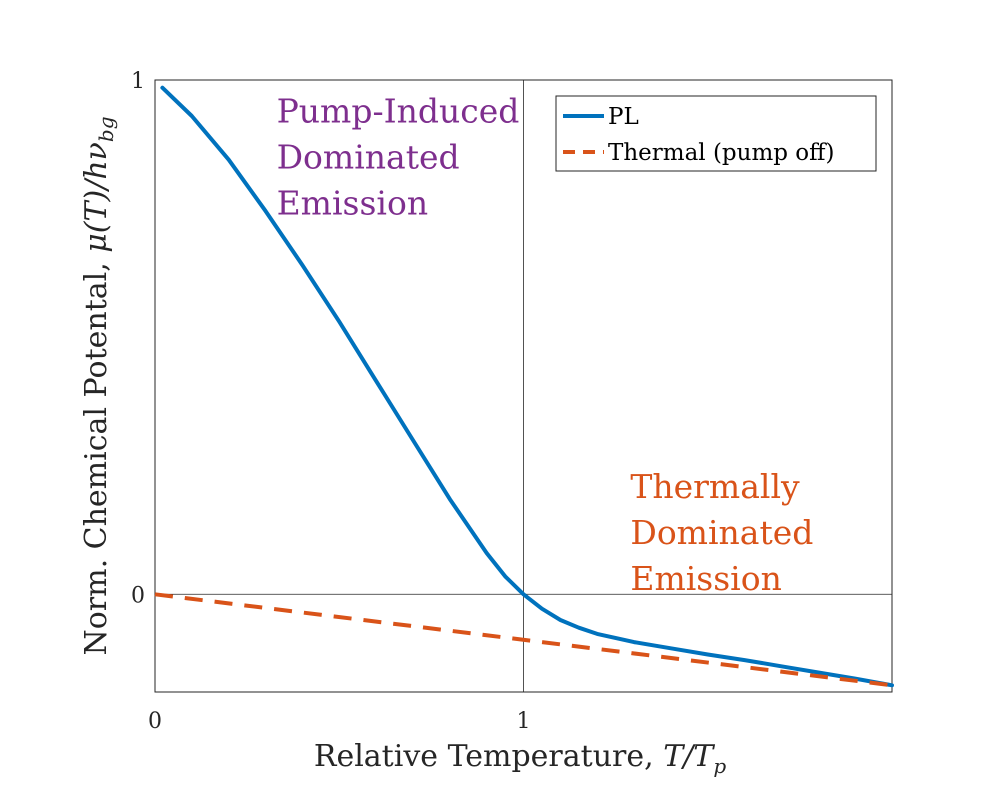 This screenshot has height=789, width=997. I want to click on annotation-thermally: Thermally Dominated Emission, so click(721, 532).